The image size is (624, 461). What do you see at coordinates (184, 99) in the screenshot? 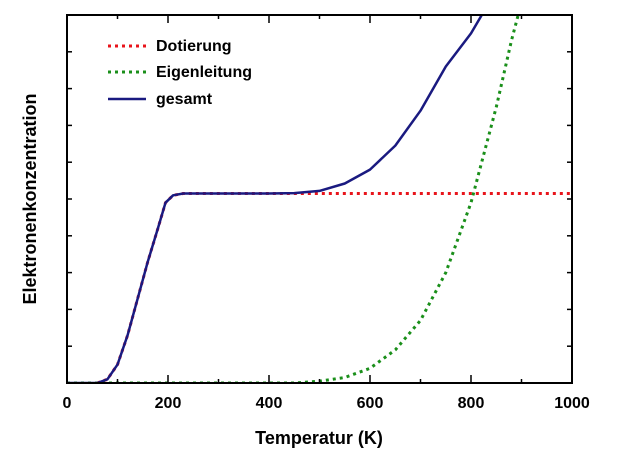
I see `legend-label-gesamt: gesamt` at bounding box center [184, 99].